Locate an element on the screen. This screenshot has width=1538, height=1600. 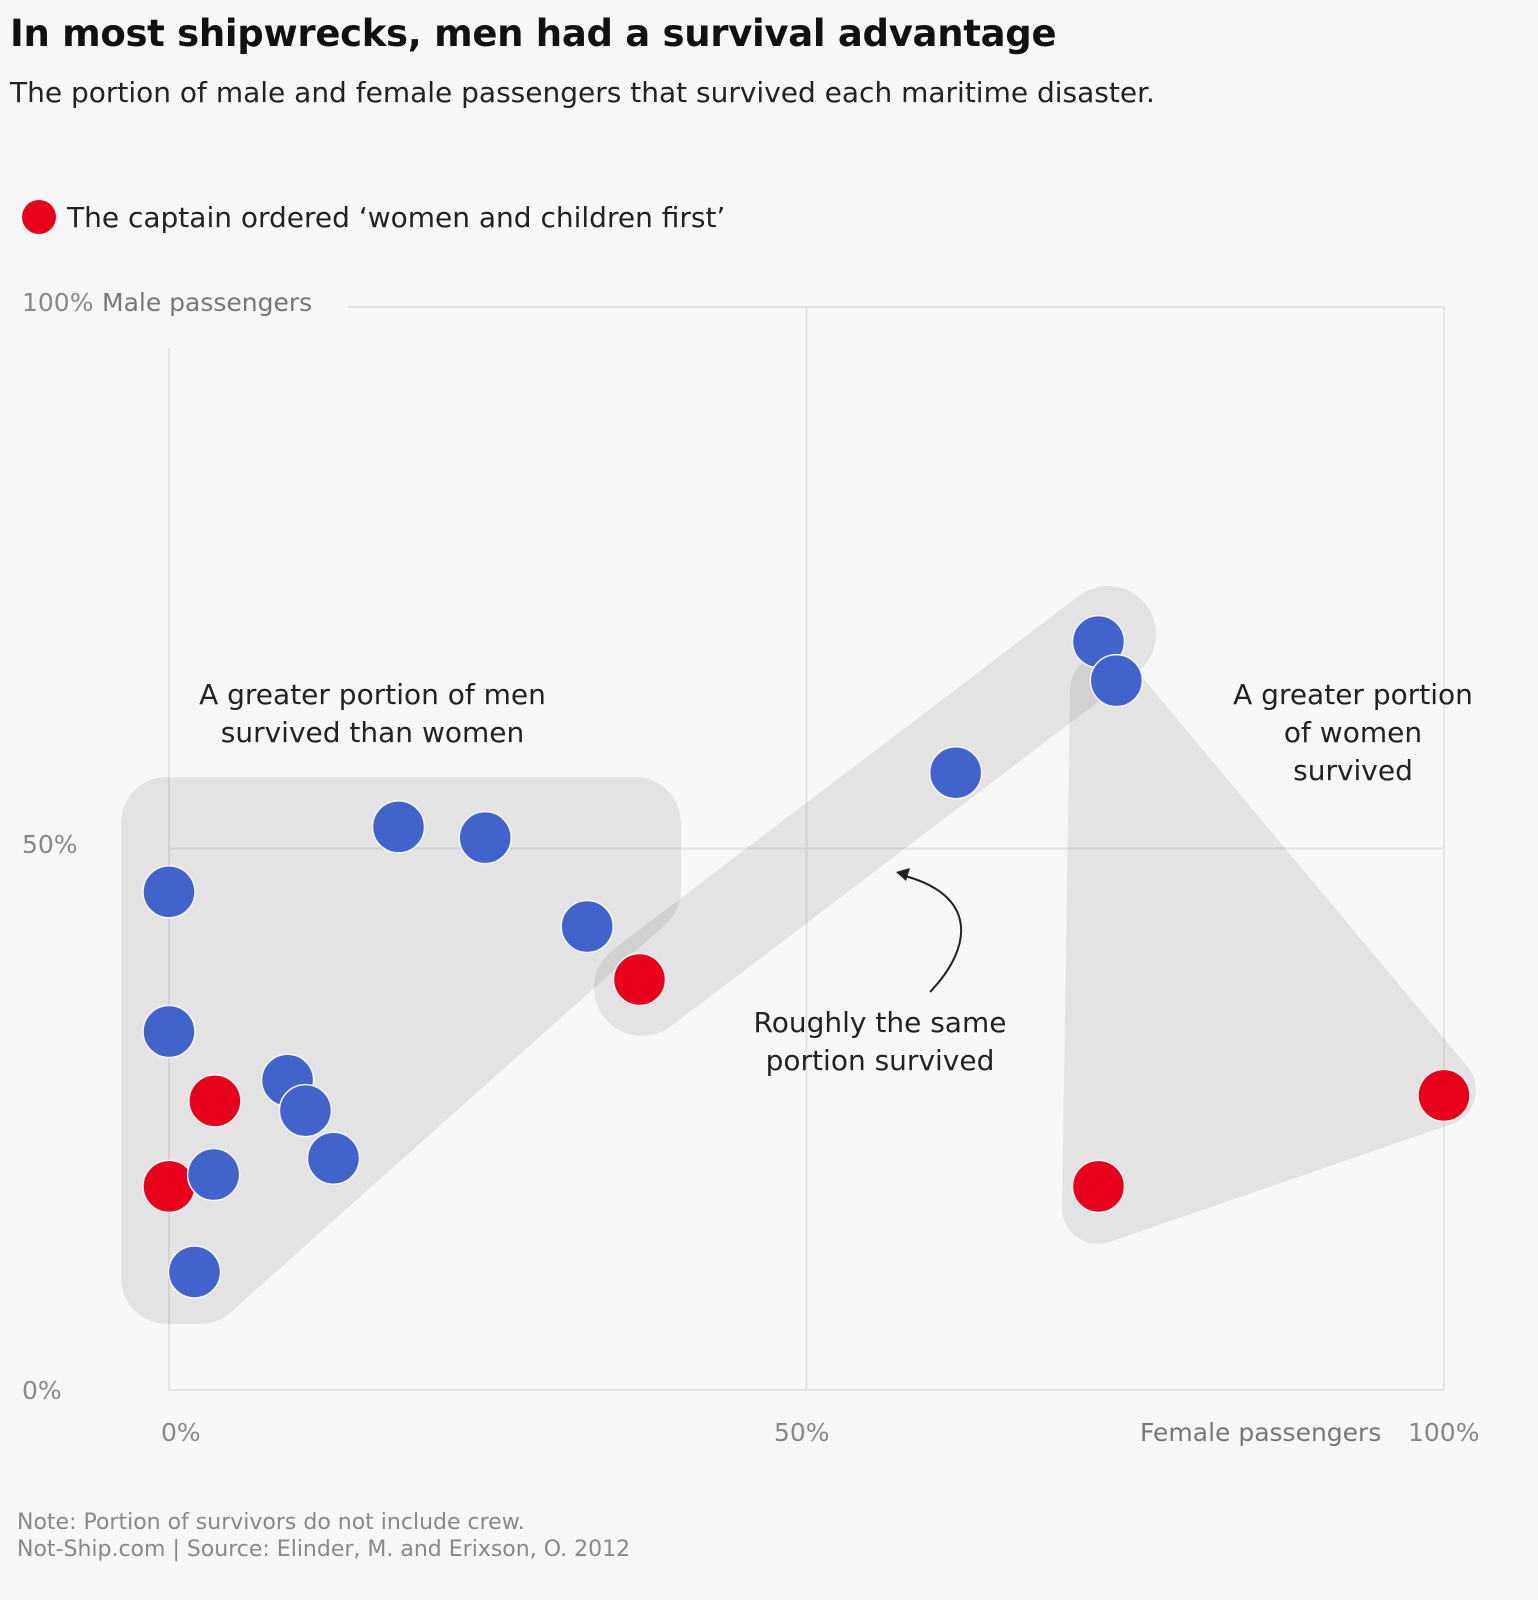
annotation-arrow is located at coordinates (933, 934).